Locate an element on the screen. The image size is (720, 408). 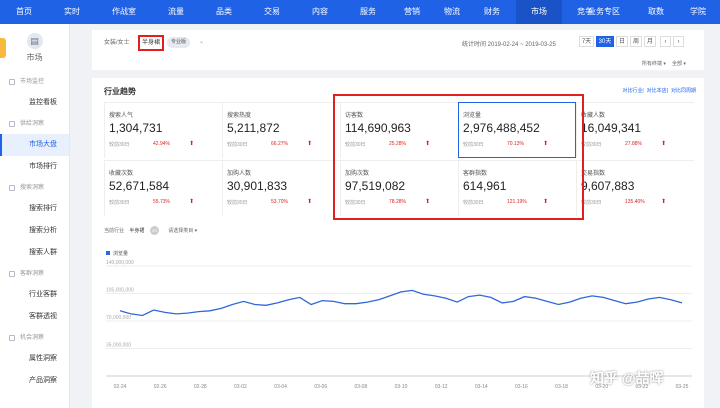
metric-name: 收藏人数 is located at coordinates (593, 116).